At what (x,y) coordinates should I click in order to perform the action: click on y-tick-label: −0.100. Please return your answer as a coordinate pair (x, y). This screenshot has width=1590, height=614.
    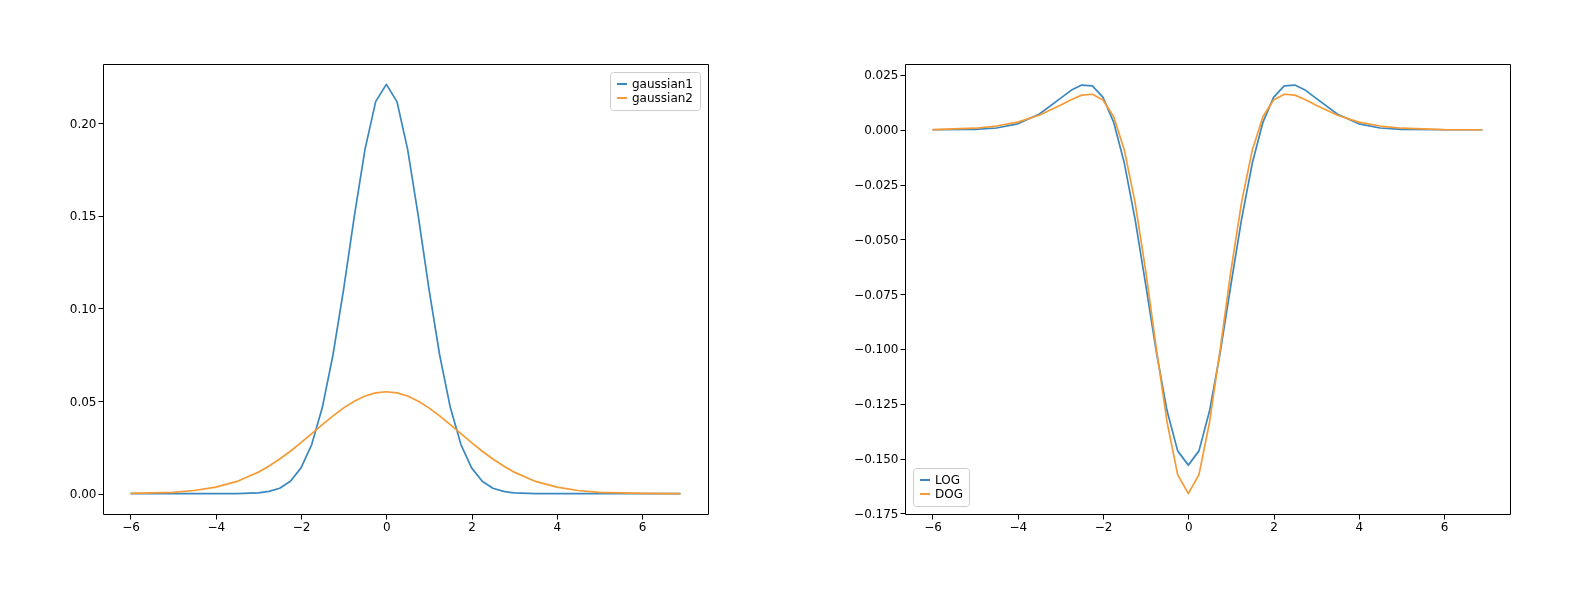
    Looking at the image, I should click on (876, 349).